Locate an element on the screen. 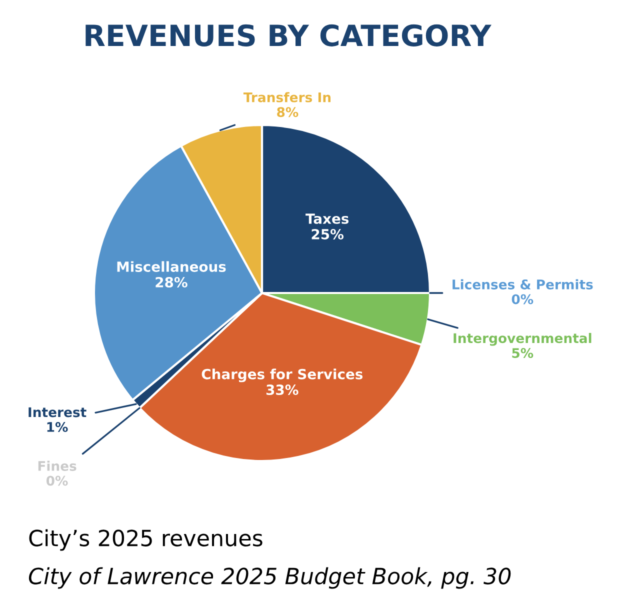 The width and height of the screenshot is (638, 598). data-label: 5% is located at coordinates (523, 353).